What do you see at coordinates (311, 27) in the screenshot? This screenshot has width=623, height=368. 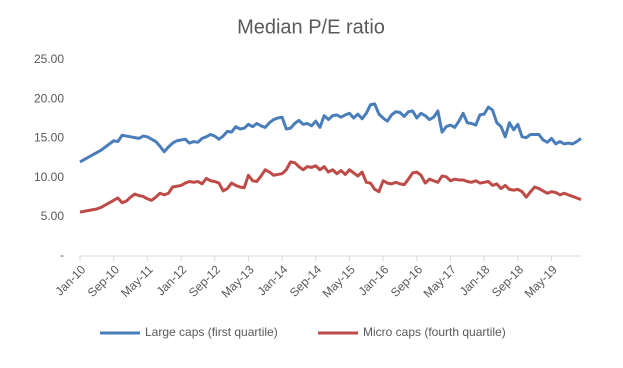 I see `chart-title: Median P/E ratio` at bounding box center [311, 27].